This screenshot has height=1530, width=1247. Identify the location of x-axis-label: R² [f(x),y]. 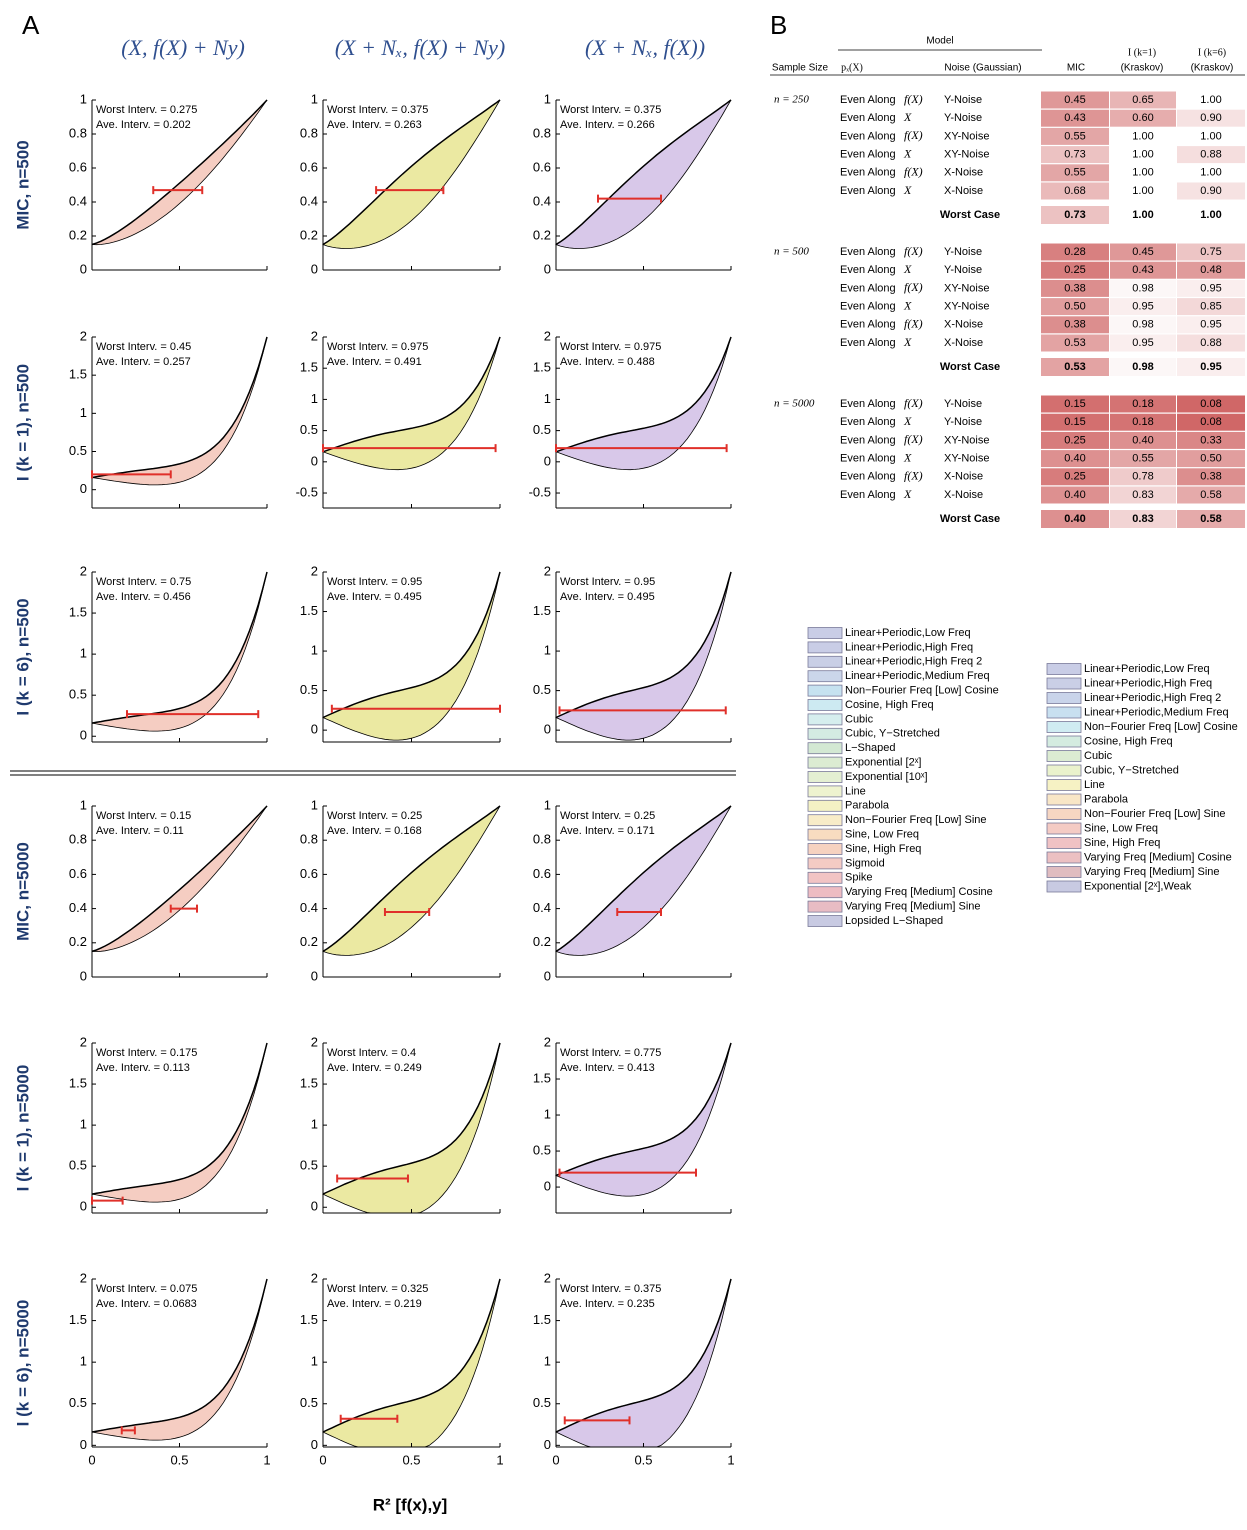
(410, 1504).